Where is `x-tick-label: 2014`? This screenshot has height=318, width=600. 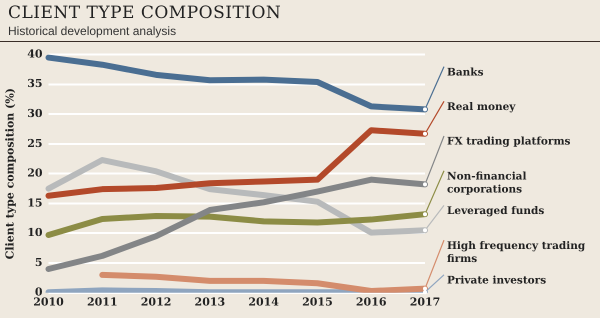
x-tick-label: 2014 is located at coordinates (264, 301).